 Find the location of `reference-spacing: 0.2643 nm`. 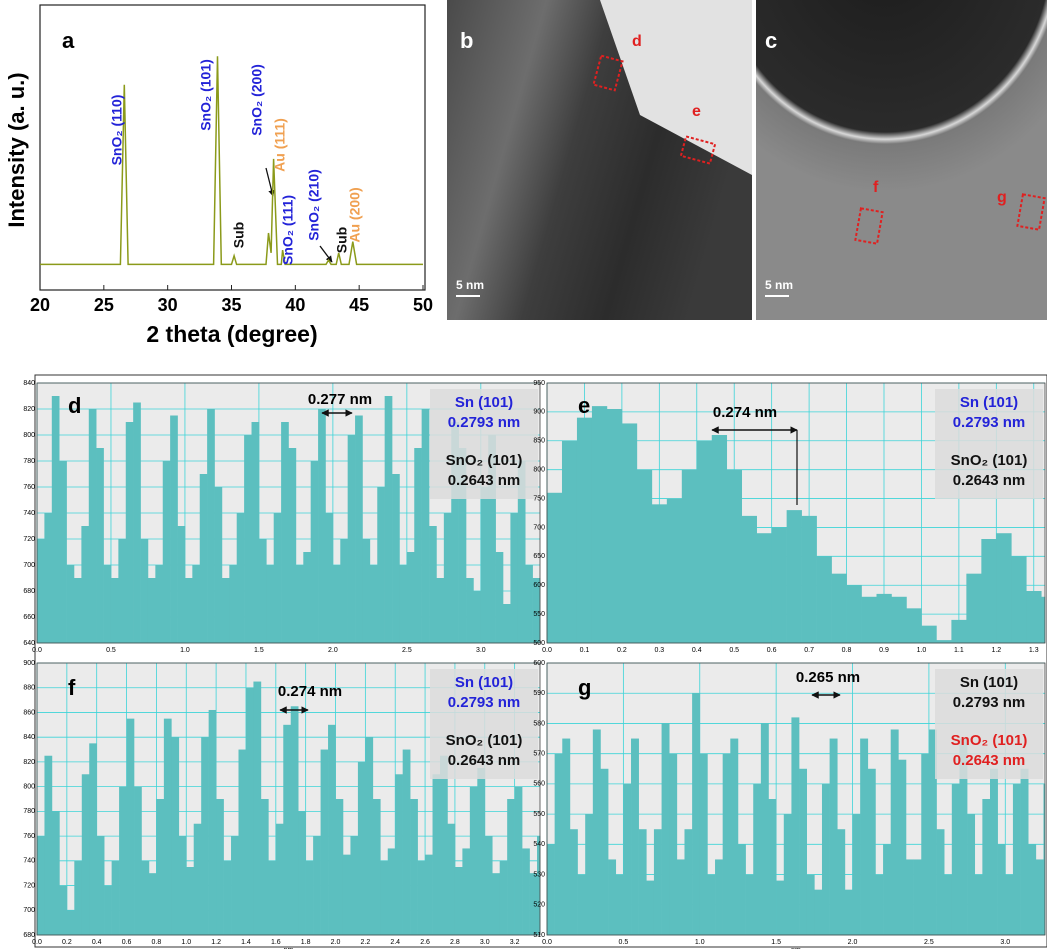

reference-spacing: 0.2643 nm is located at coordinates (989, 760).